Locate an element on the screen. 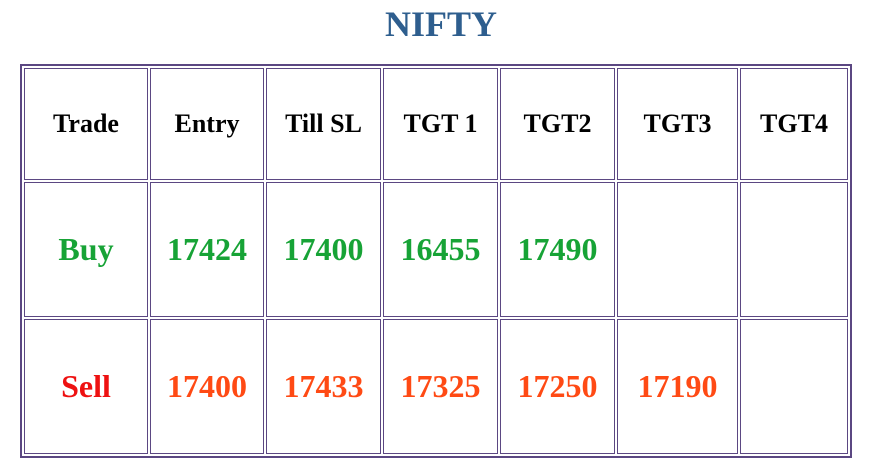 Image resolution: width=882 pixels, height=470 pixels. price-cell: 17250 is located at coordinates (557, 386).